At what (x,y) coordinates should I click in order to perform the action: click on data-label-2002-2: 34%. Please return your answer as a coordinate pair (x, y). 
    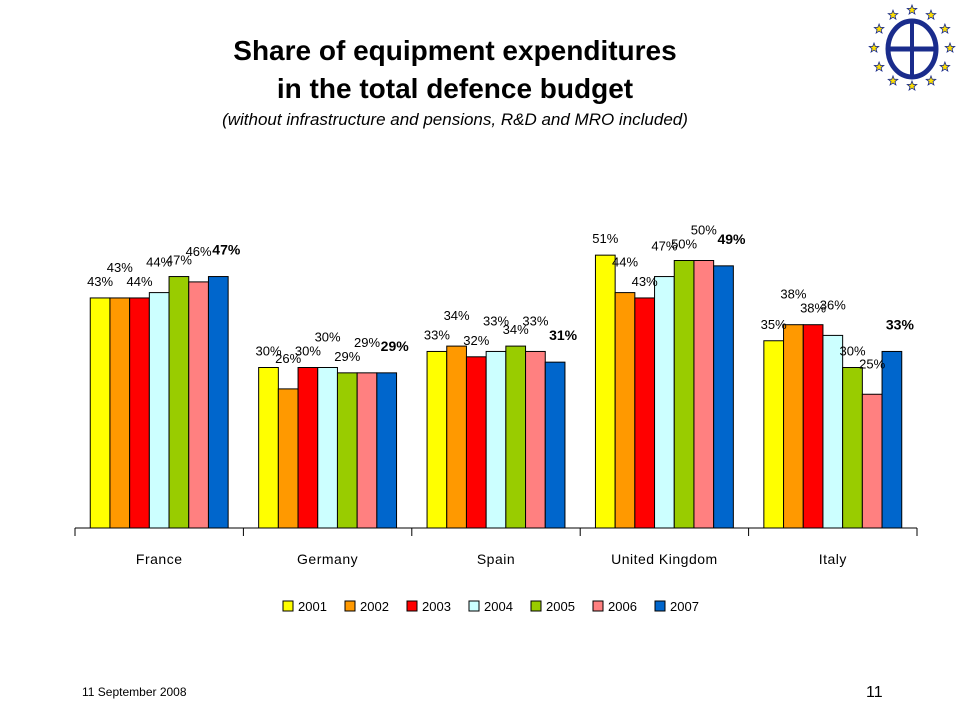
    Looking at the image, I should click on (457, 315).